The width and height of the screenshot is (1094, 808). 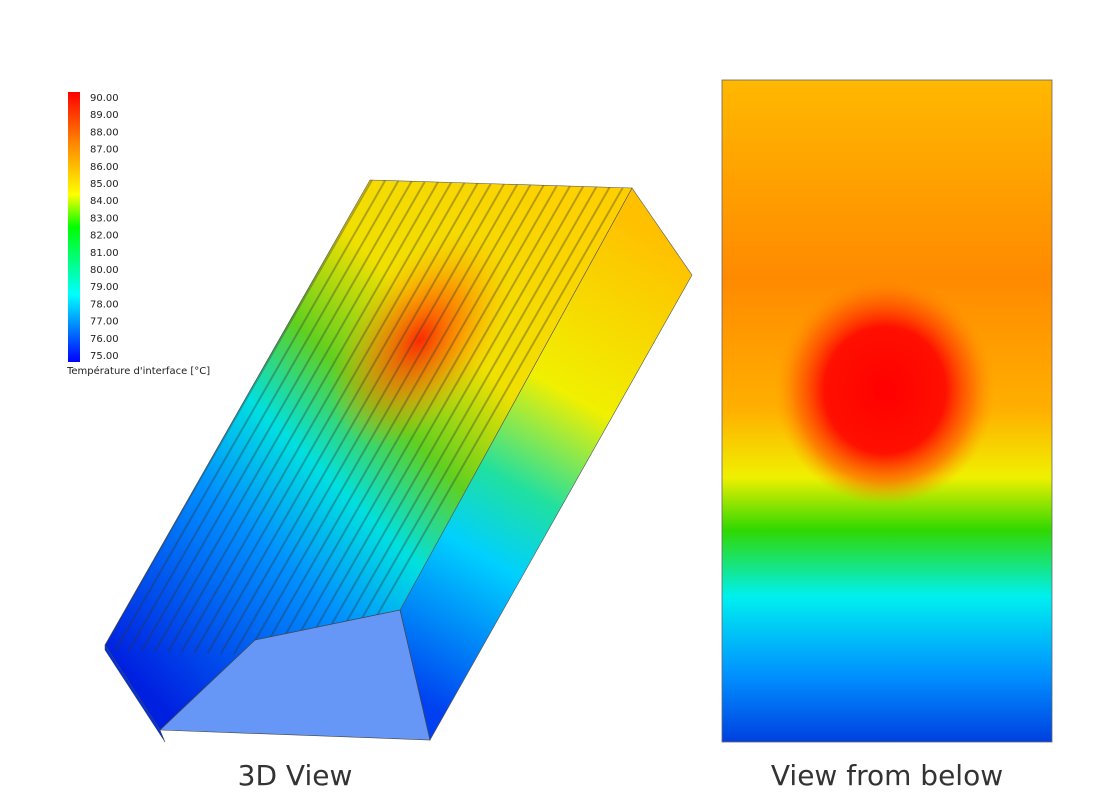 I want to click on colorbar-title: Température d'interface [°C], so click(x=138, y=371).